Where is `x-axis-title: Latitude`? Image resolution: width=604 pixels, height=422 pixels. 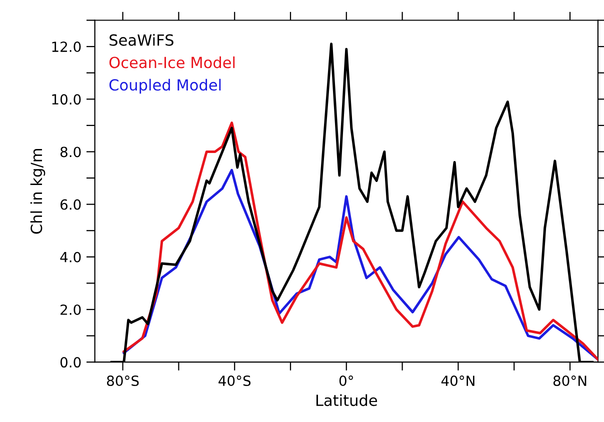 x-axis-title: Latitude is located at coordinates (347, 400).